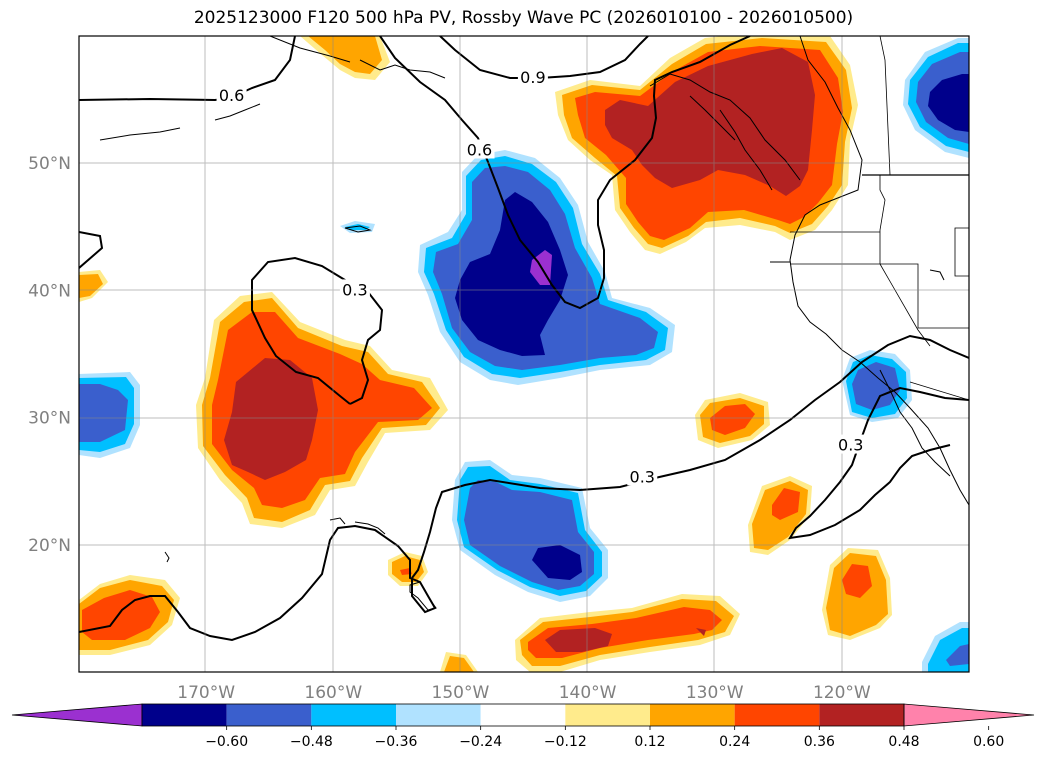  I want to click on longitude-label: 120°W, so click(842, 693).